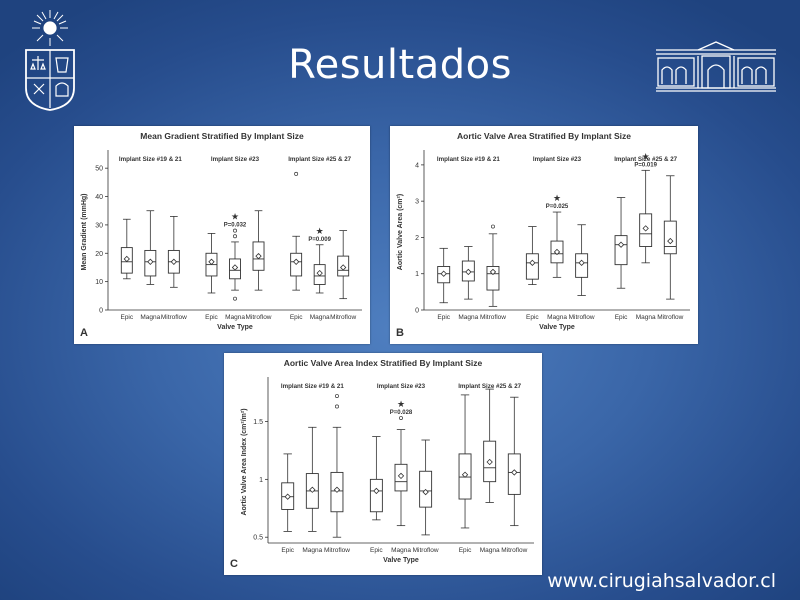 The height and width of the screenshot is (600, 800). Describe the element at coordinates (244, 461) in the screenshot. I see `y-axis-label: Aortic Valve Area Index (cm²/m²)` at that location.